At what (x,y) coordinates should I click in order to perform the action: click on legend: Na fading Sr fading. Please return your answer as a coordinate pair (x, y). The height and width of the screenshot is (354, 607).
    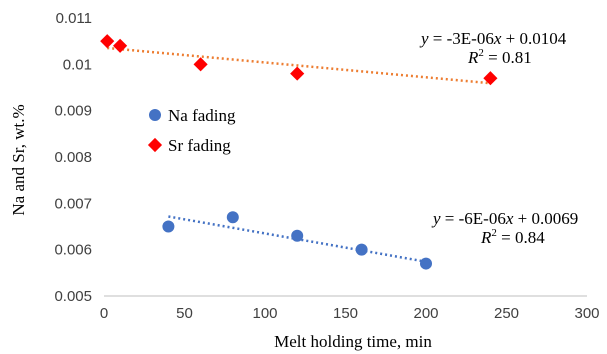
    Looking at the image, I should click on (191, 130).